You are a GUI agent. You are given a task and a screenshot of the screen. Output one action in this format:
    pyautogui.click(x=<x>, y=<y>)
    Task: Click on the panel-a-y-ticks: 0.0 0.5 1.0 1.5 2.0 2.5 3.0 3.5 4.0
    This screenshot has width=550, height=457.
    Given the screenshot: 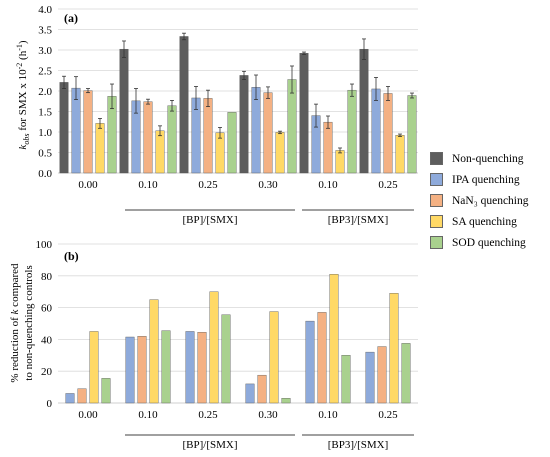 What is the action you would take?
    pyautogui.click(x=45, y=92)
    